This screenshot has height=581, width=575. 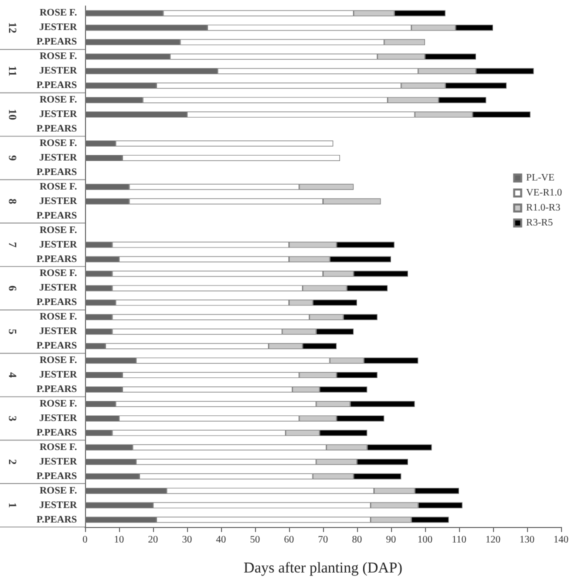 I want to click on text: 9, so click(x=12, y=158).